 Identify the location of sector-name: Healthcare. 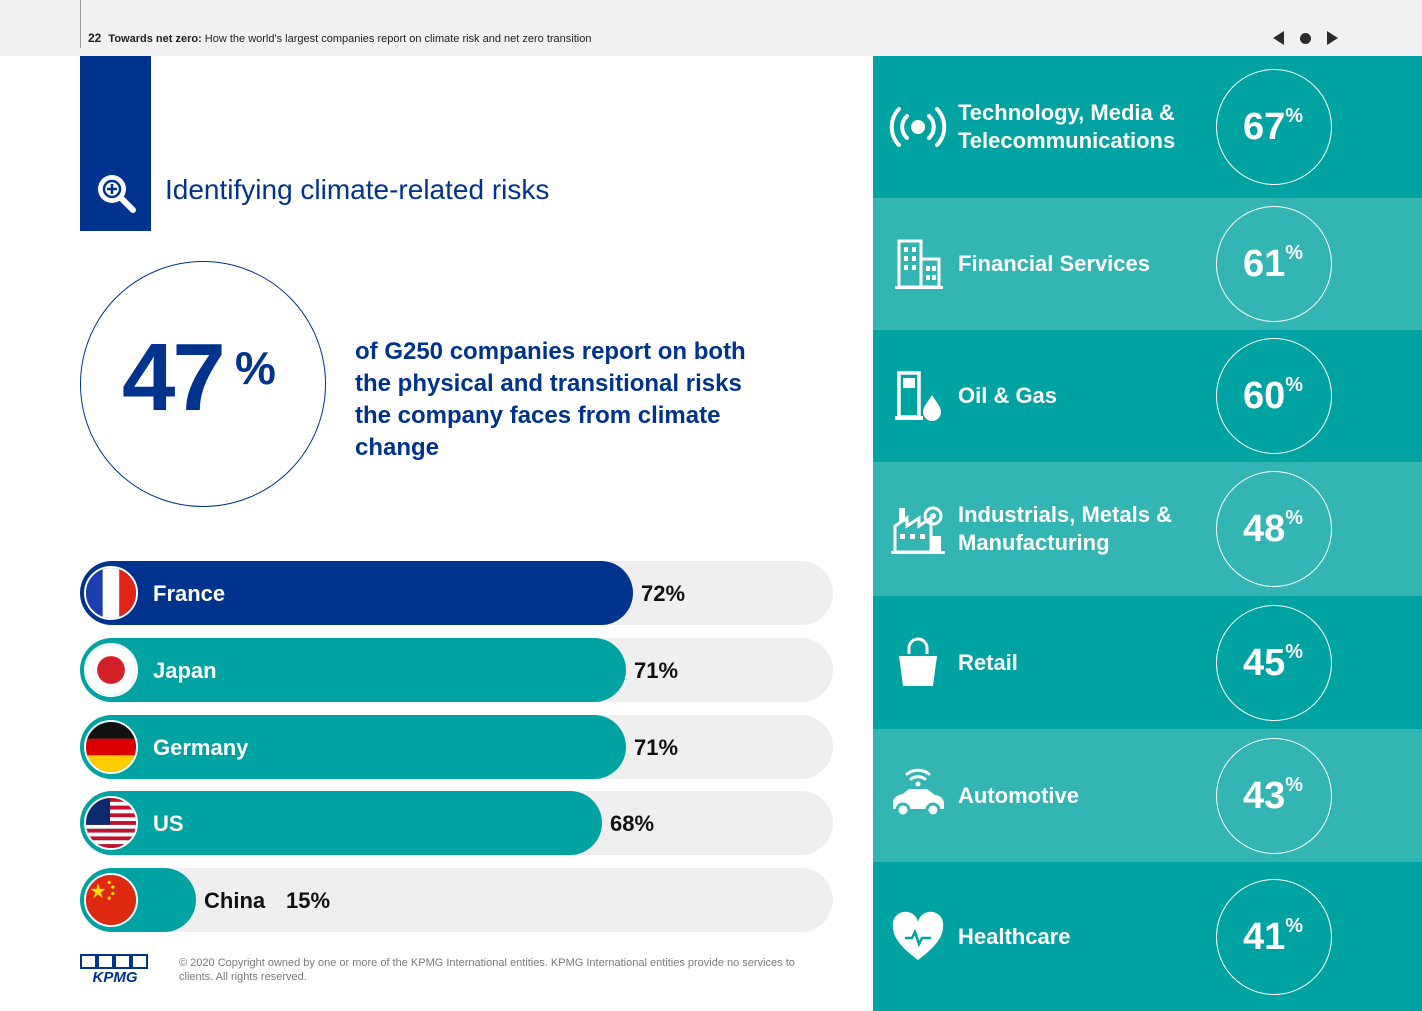
(1014, 936).